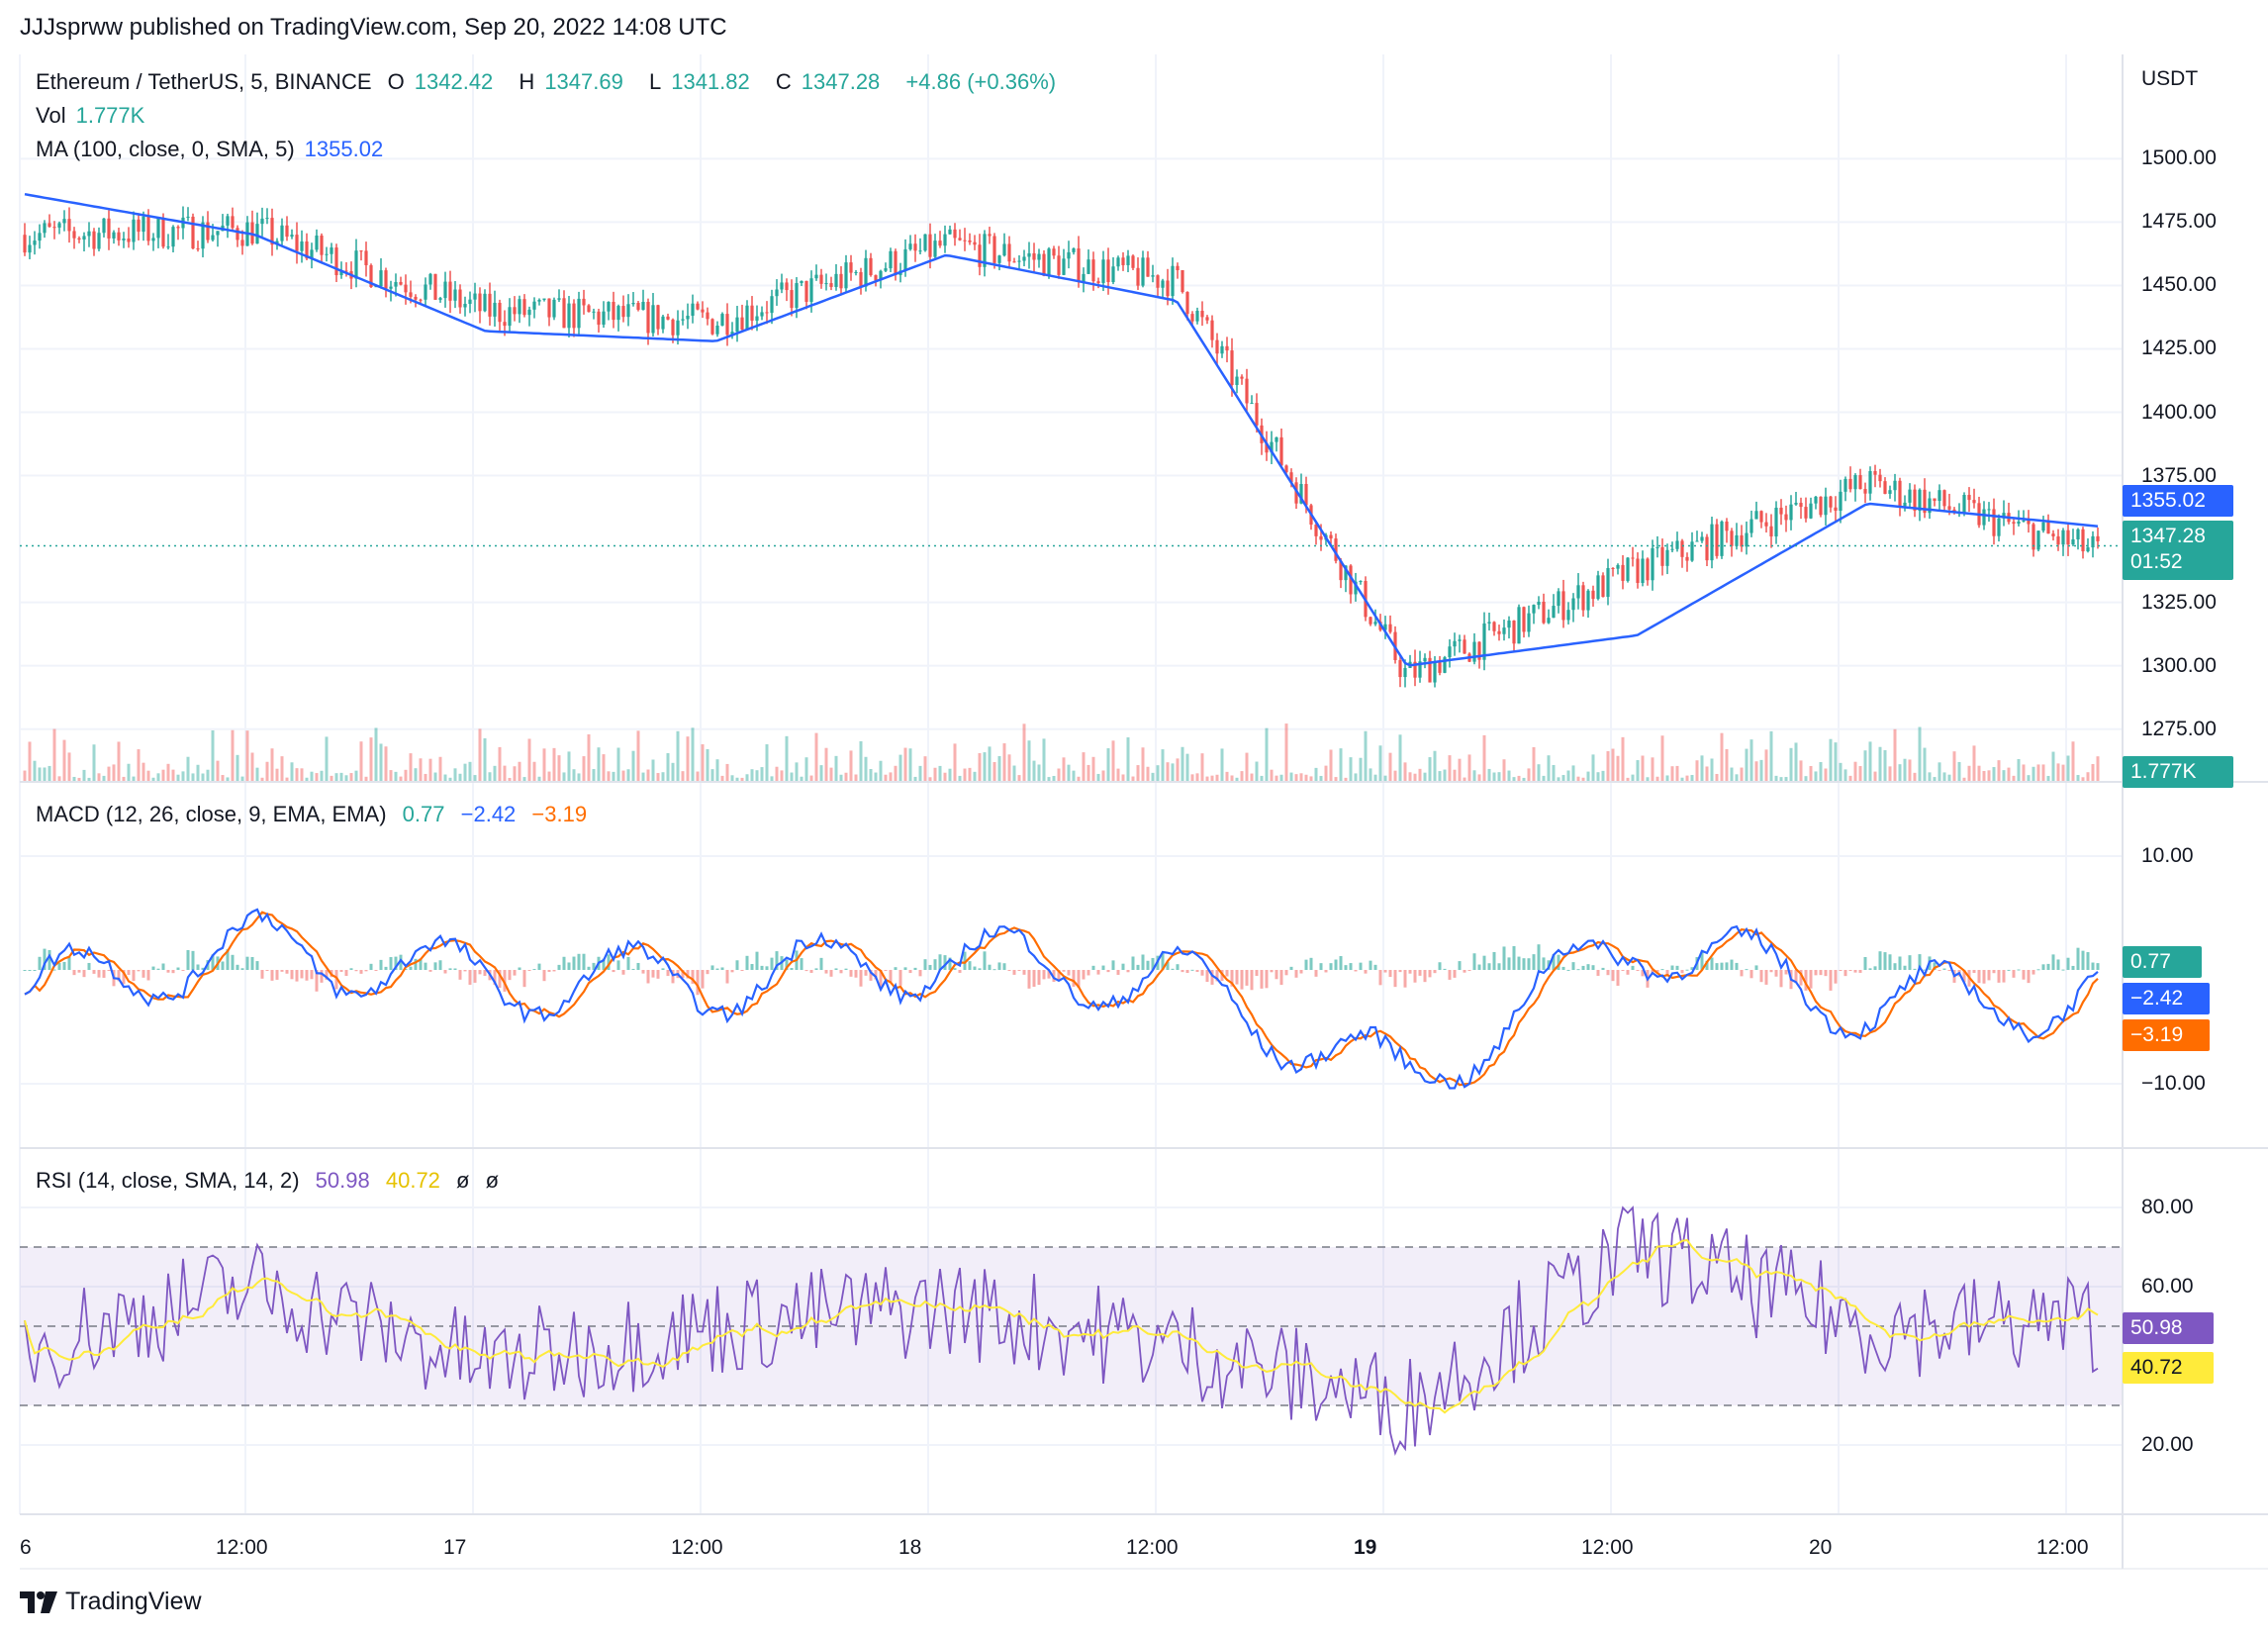 This screenshot has height=1637, width=2268. Describe the element at coordinates (111, 1602) in the screenshot. I see `tradingview-footer: TradingView` at that location.